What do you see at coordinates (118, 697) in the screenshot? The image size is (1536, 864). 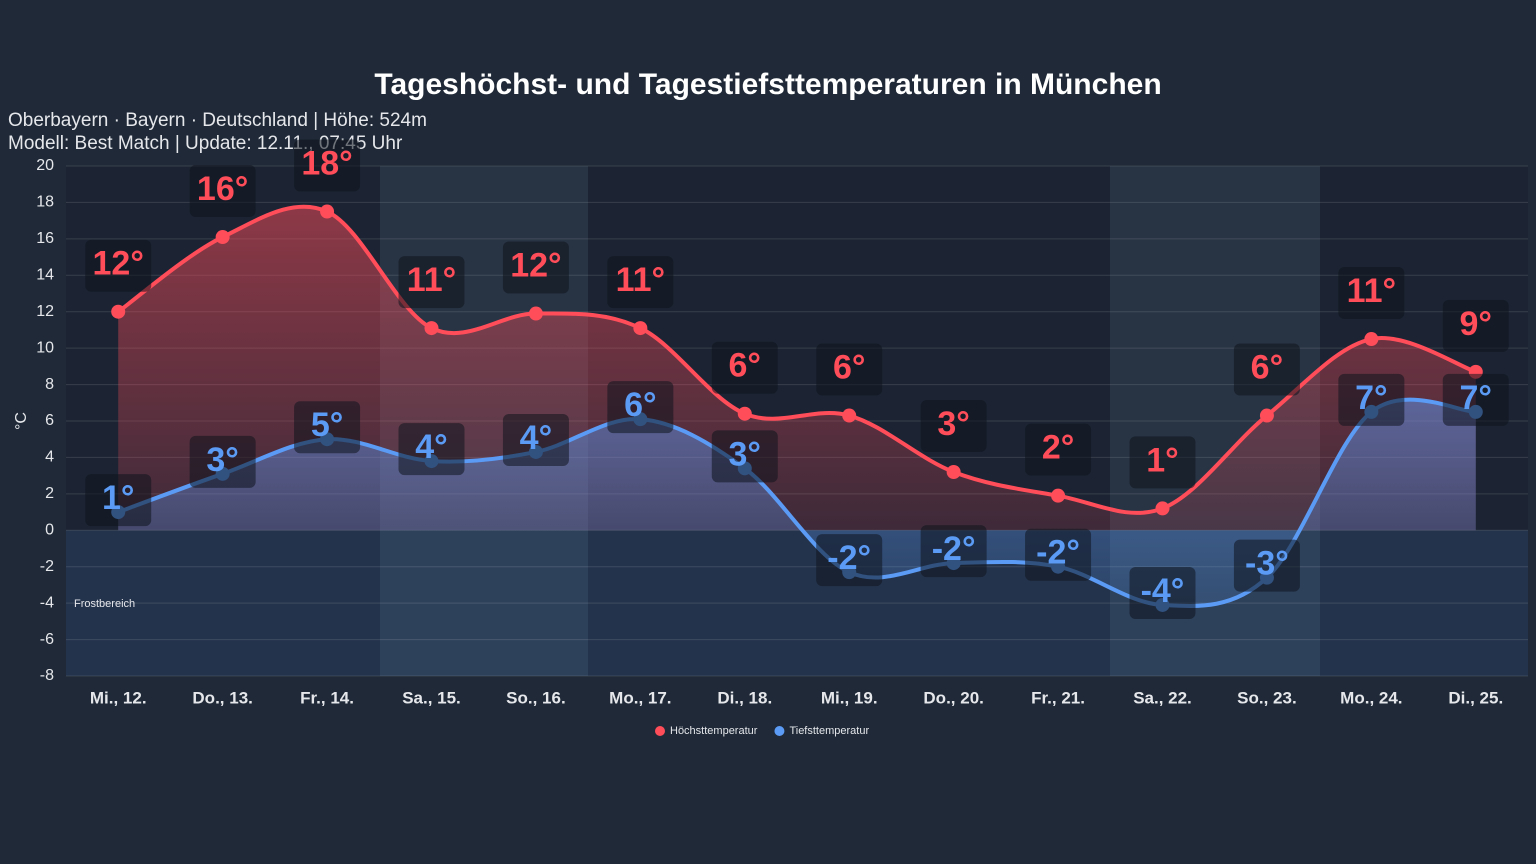 I see `x-tick-label: Mi., 12.` at bounding box center [118, 697].